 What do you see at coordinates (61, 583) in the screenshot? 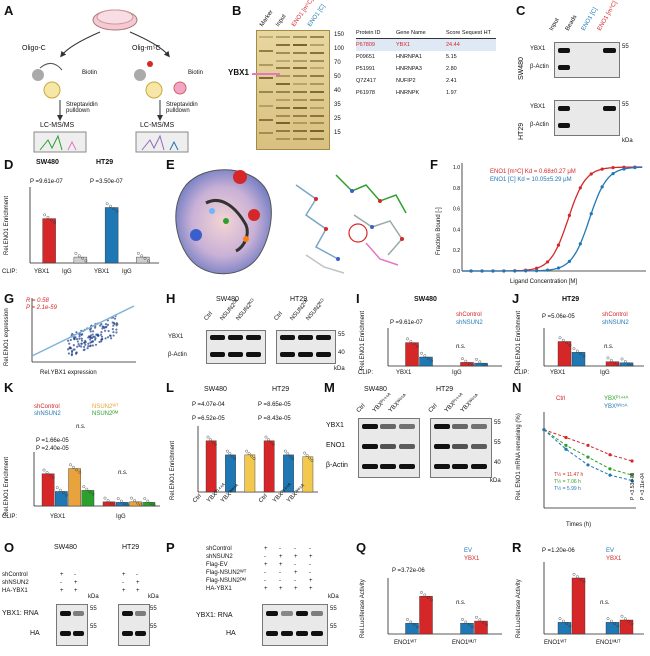
I see `o-sign: -` at bounding box center [61, 583].